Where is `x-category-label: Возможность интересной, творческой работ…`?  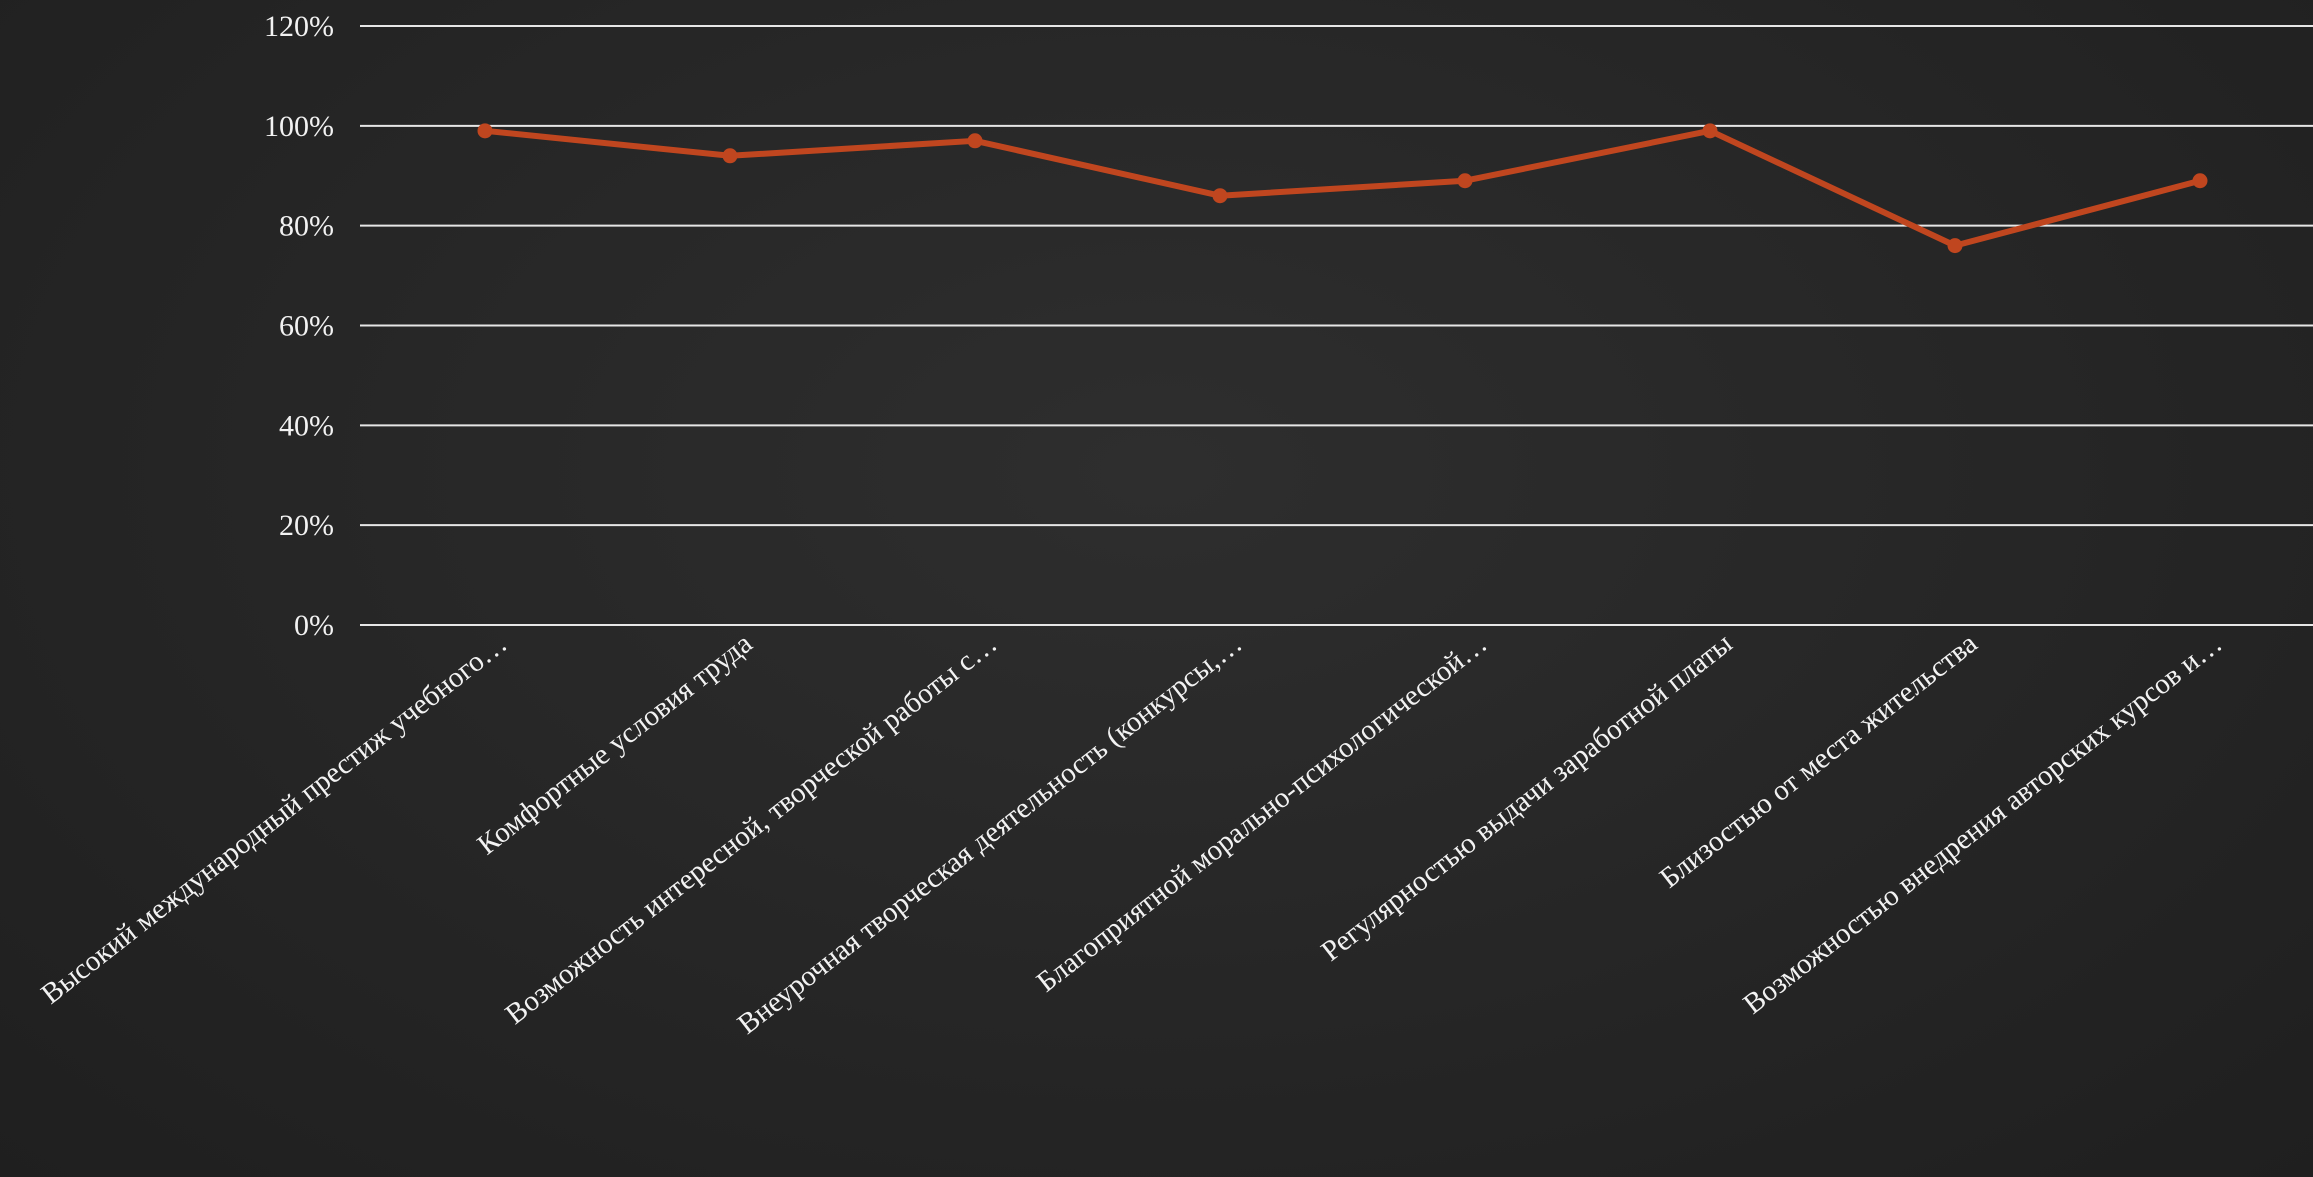
x-category-label: Возможность интересной, творческой работ… is located at coordinates (752, 828).